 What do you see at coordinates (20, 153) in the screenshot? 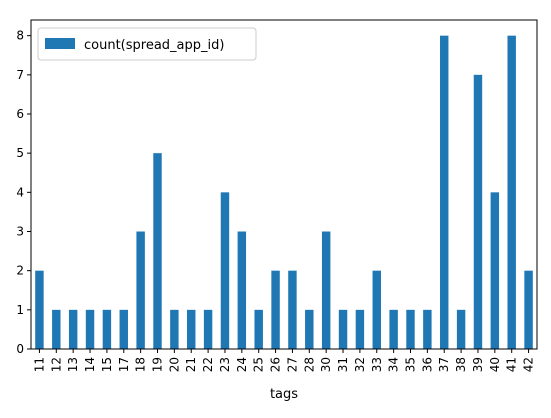
I see `y-tick-label: 5` at bounding box center [20, 153].